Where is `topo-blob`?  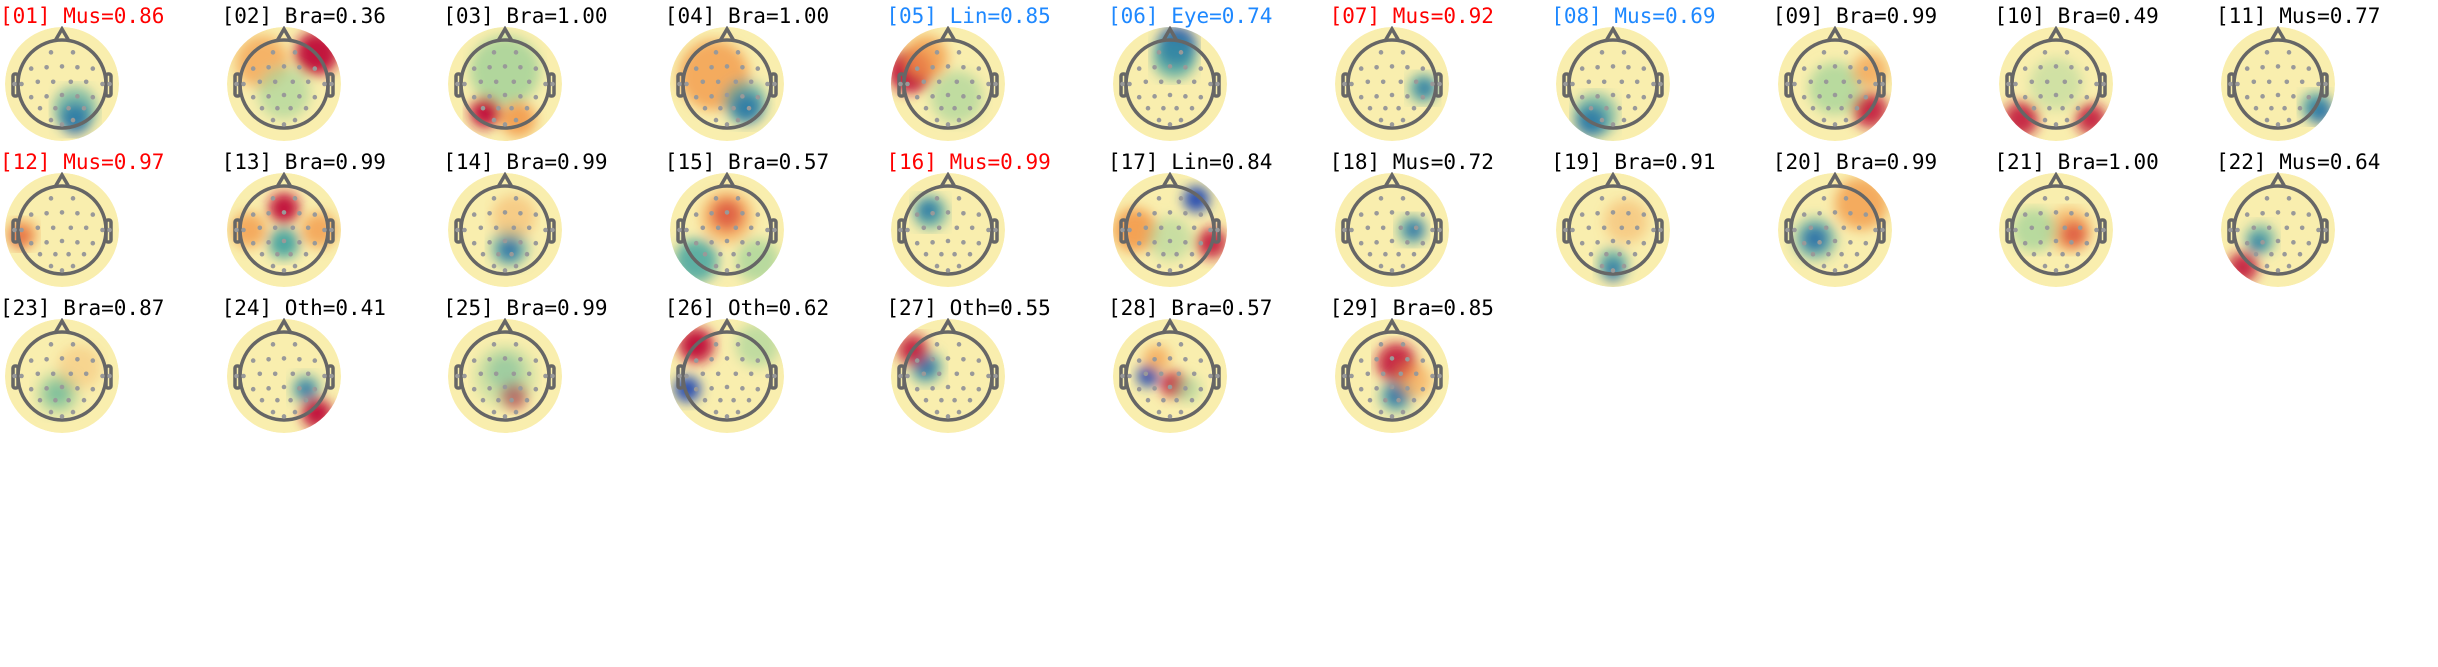
topo-blob is located at coordinates (1196, 199).